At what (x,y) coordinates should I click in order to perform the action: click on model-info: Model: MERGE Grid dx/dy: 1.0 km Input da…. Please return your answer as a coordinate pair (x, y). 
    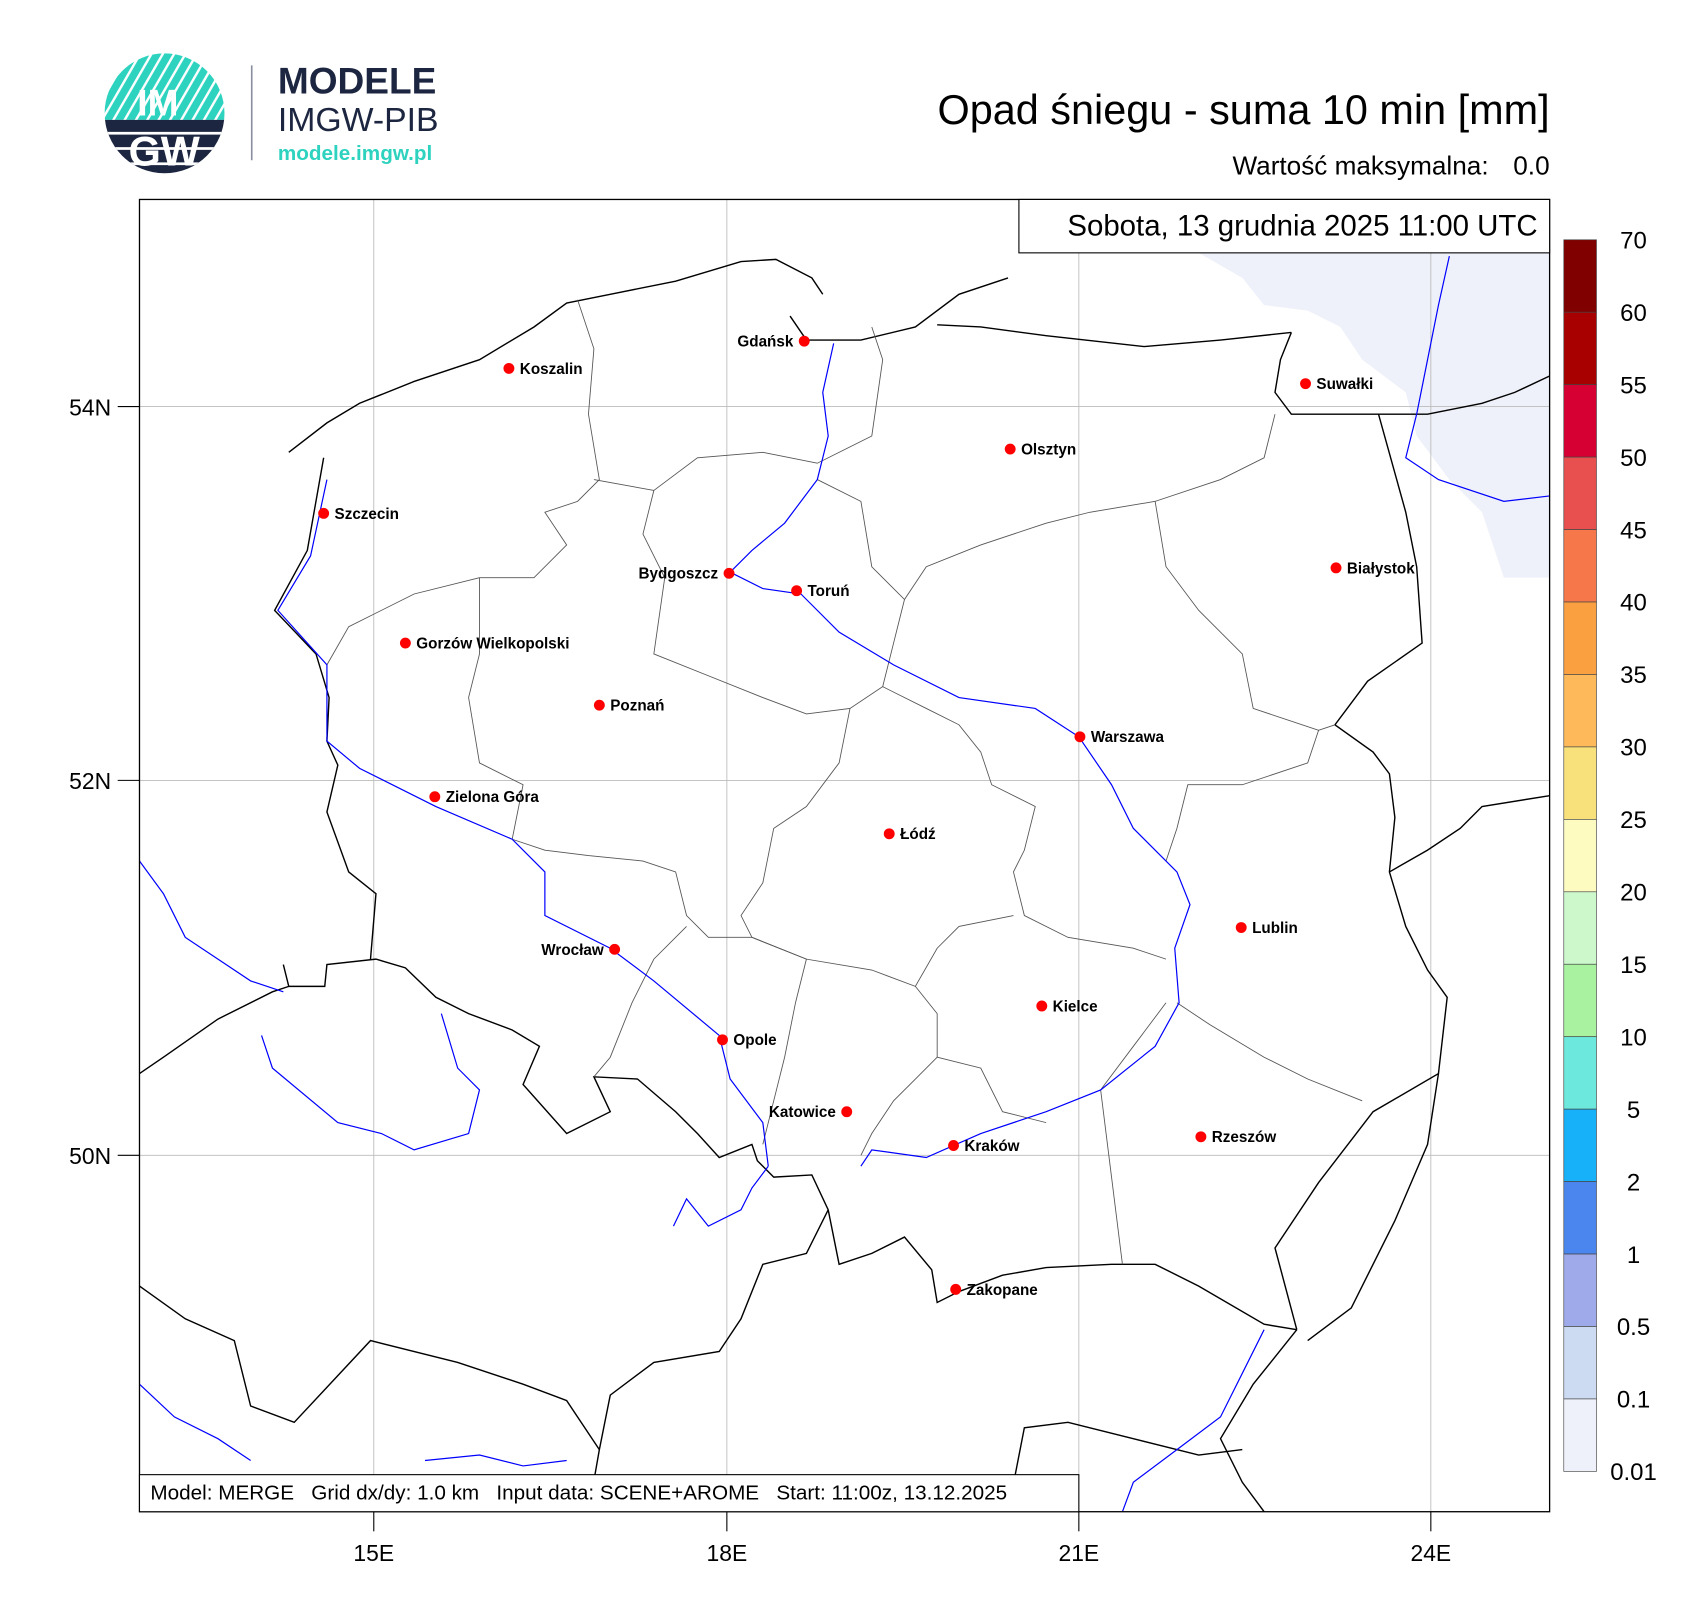
    Looking at the image, I should click on (578, 1493).